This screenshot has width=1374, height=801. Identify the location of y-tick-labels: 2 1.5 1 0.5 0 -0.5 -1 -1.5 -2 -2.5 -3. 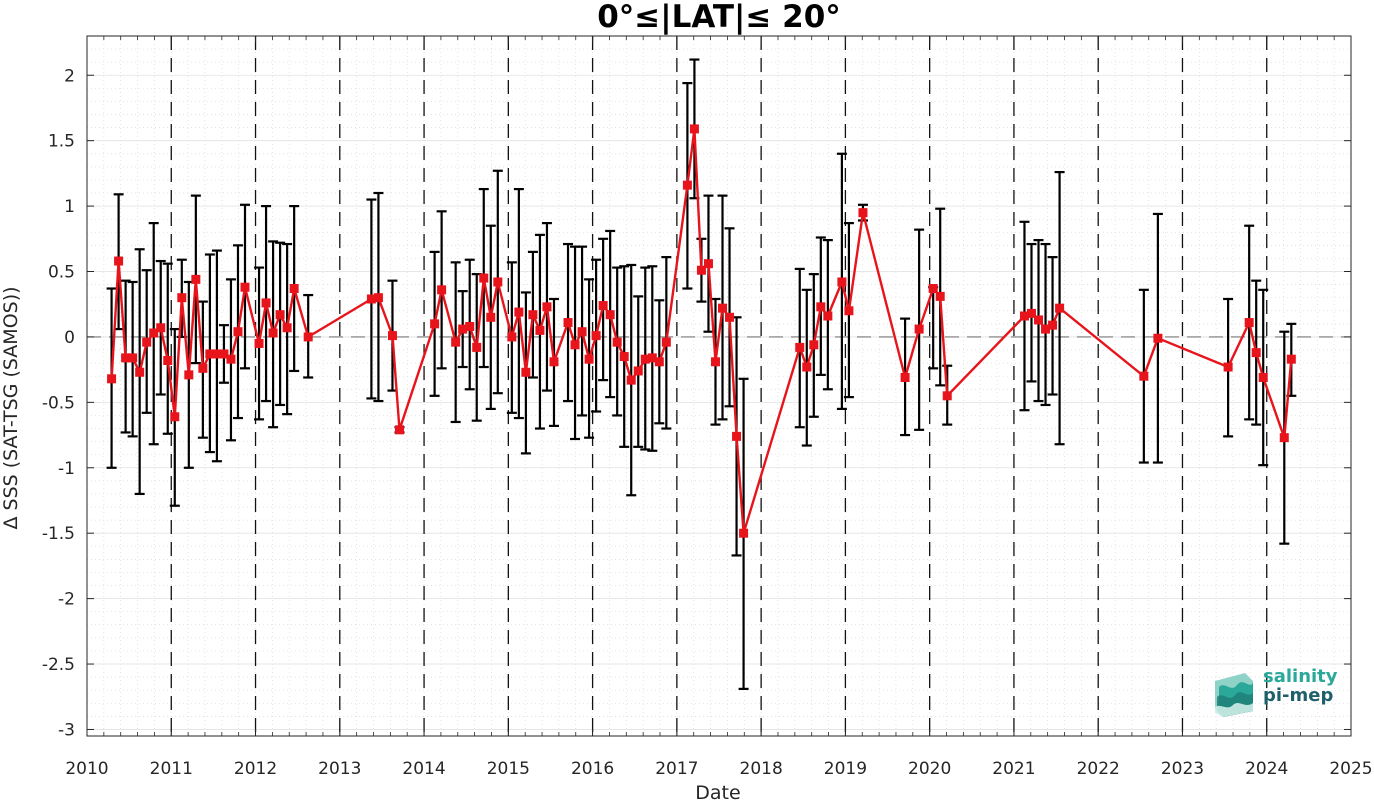
(58, 403).